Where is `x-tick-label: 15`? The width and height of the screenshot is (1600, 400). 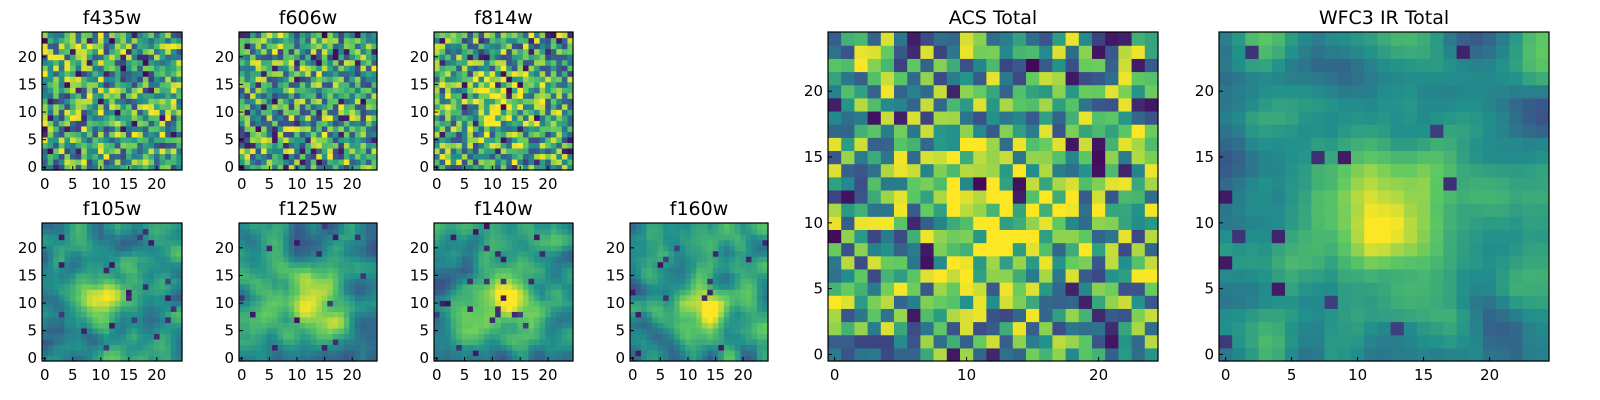 x-tick-label: 15 is located at coordinates (324, 375).